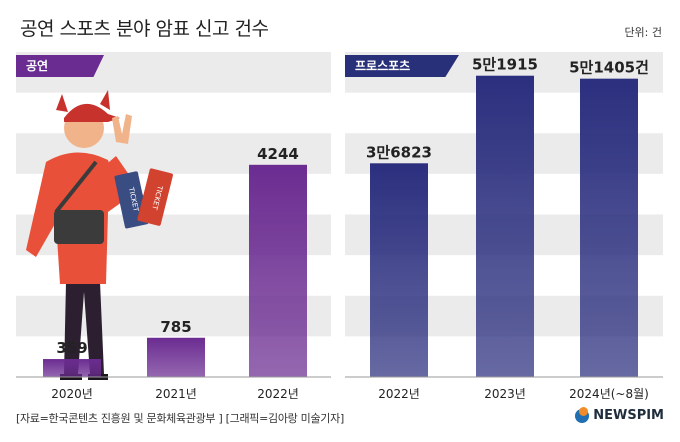  What do you see at coordinates (505, 394) in the screenshot?
I see `sports-category-label-1: 2023년` at bounding box center [505, 394].